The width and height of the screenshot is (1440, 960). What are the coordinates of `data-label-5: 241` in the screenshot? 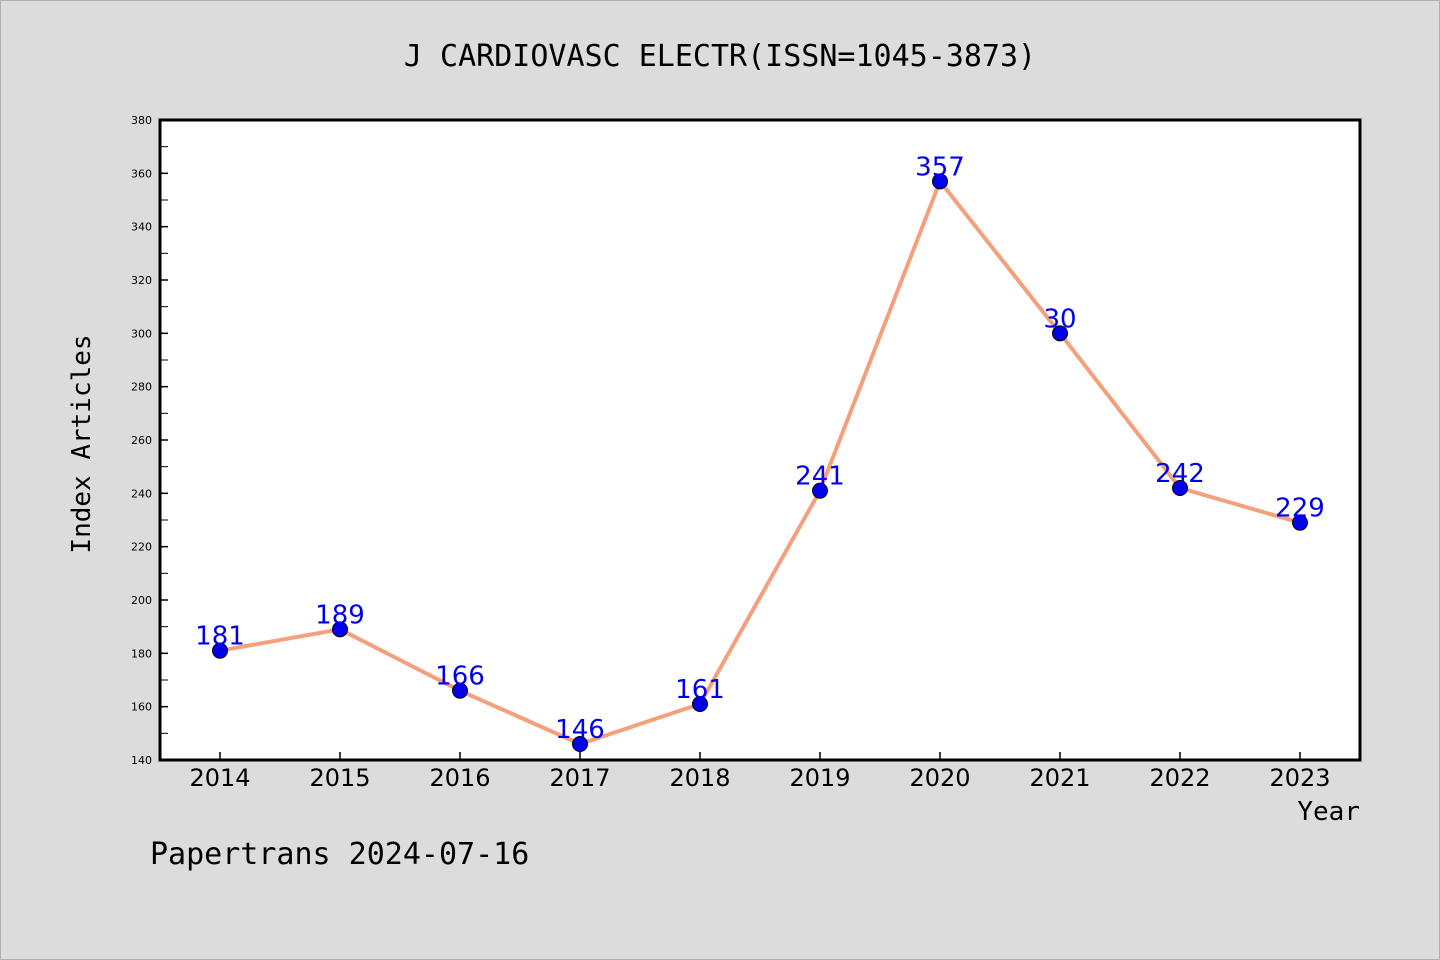 It's located at (820, 477).